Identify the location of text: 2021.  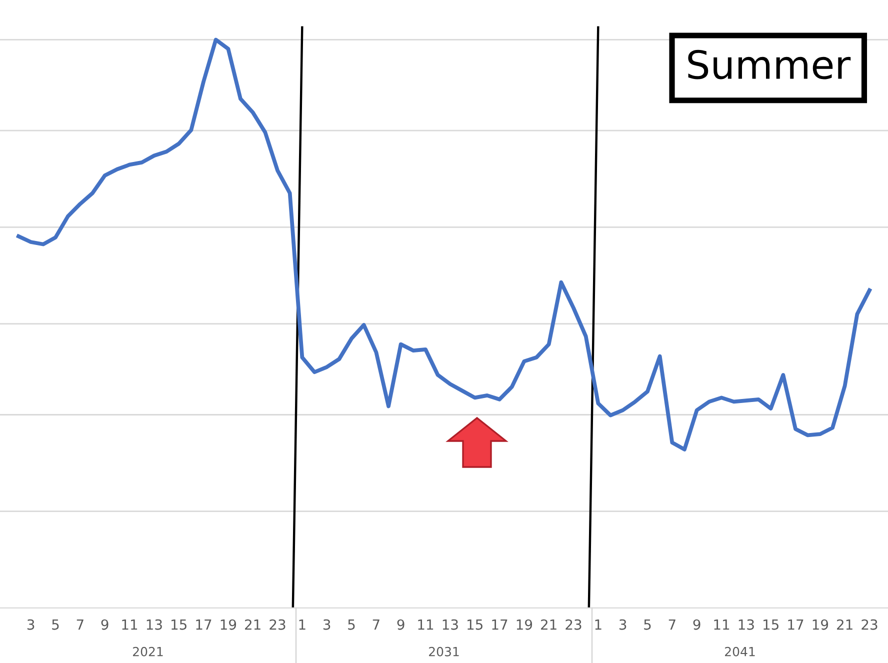
(148, 651).